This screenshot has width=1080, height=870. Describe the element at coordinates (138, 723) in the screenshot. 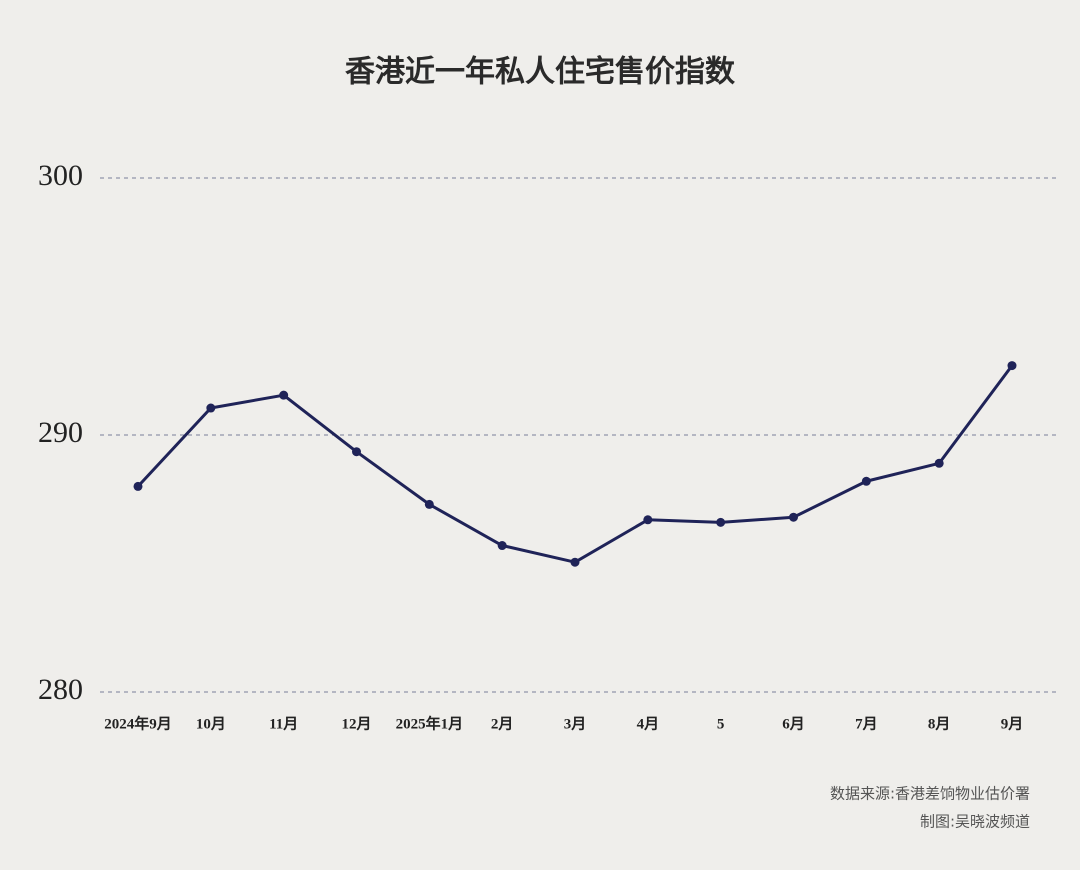

I see `x-tick-label: 2024年9月` at that location.